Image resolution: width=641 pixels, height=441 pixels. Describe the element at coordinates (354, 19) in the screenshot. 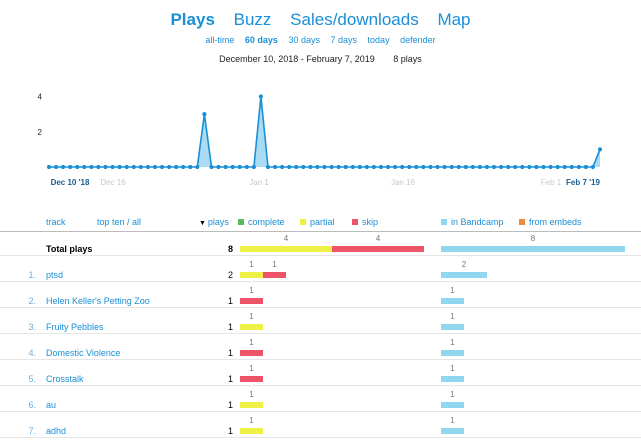

I see `tab-sales-downloads: Sales/downloads` at that location.